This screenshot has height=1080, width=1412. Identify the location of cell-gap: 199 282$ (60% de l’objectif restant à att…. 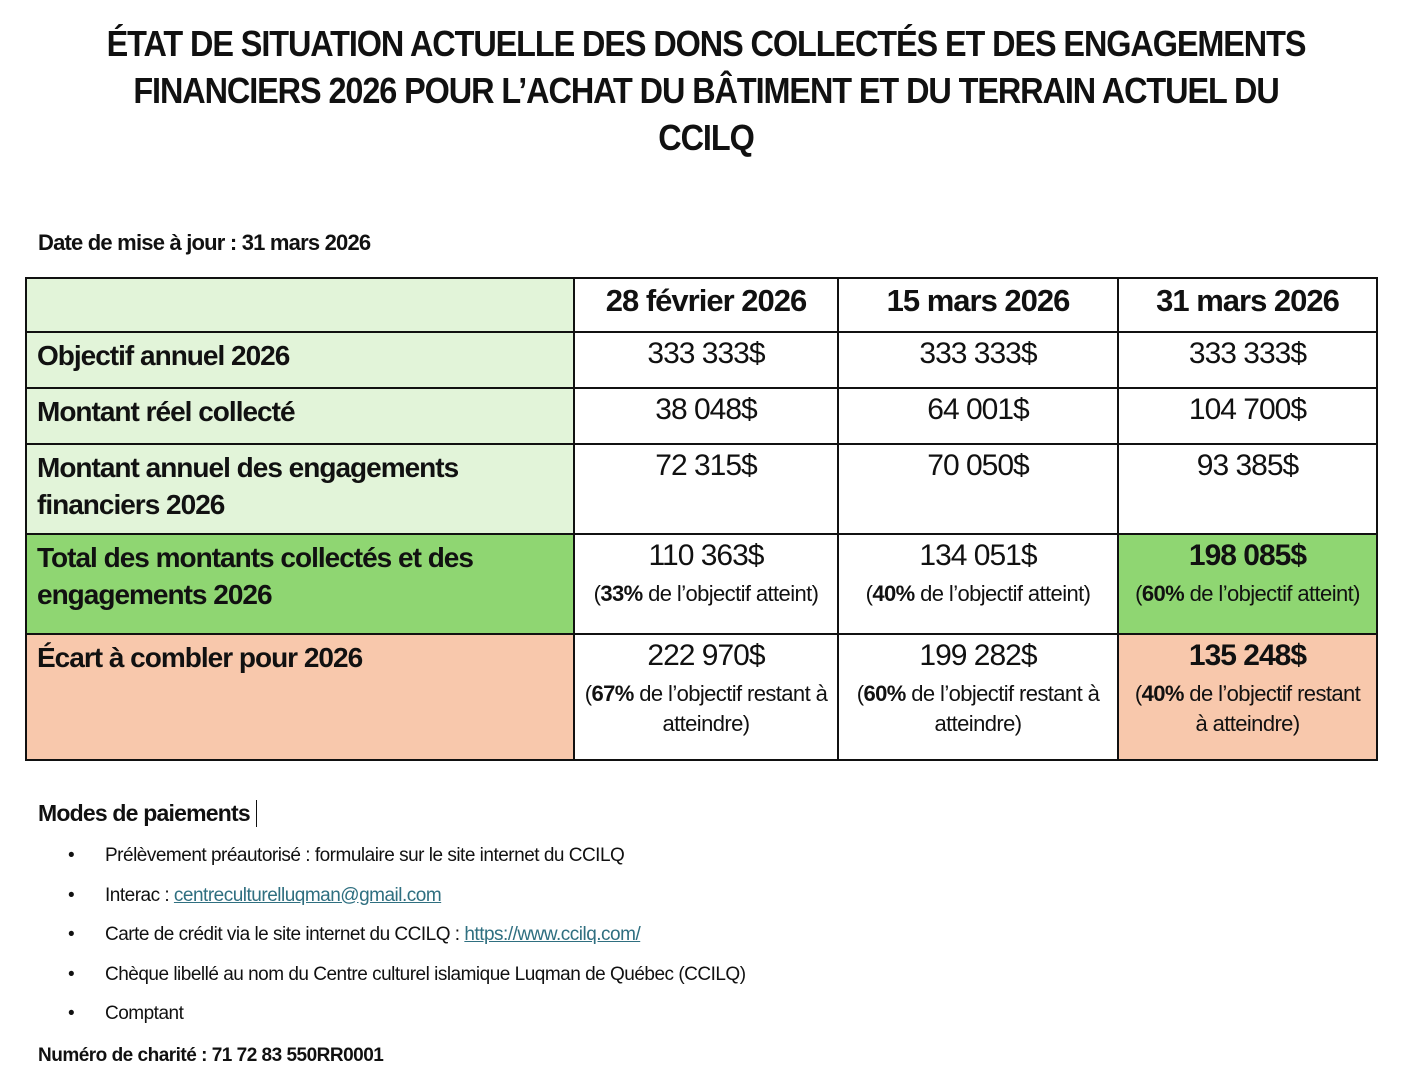
(978, 697).